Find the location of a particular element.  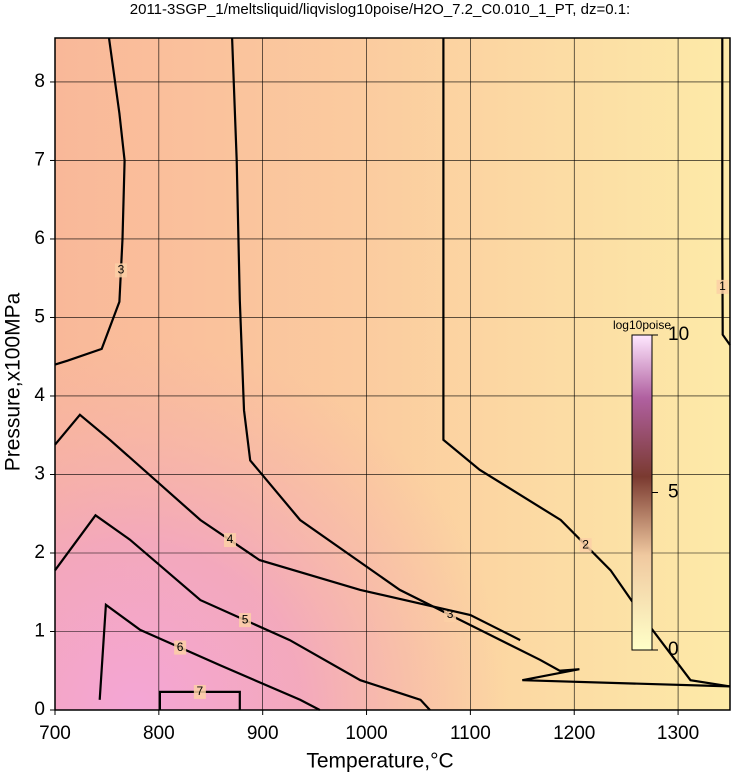

contour-label: 6 is located at coordinates (180, 647).